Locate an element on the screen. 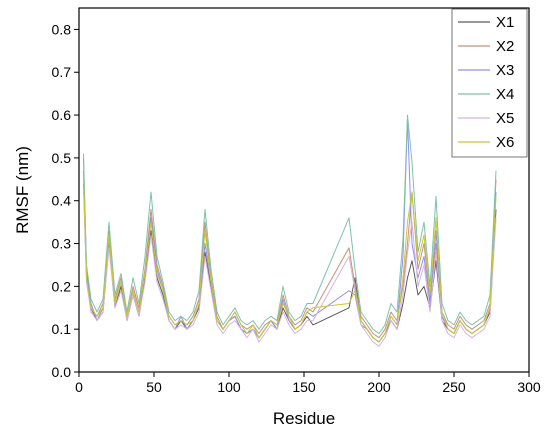 This screenshot has width=550, height=441. legend-box is located at coordinates (489, 83).